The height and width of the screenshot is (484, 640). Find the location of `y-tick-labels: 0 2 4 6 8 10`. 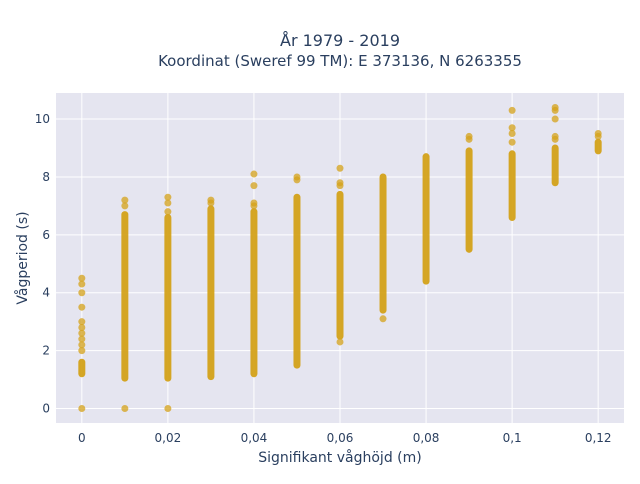

y-tick-labels: 0 2 4 6 8 10 is located at coordinates (42, 263).